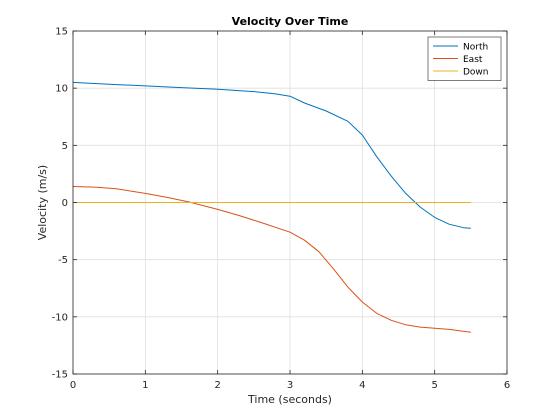  I want to click on y-tick-label: 10, so click(61, 89).